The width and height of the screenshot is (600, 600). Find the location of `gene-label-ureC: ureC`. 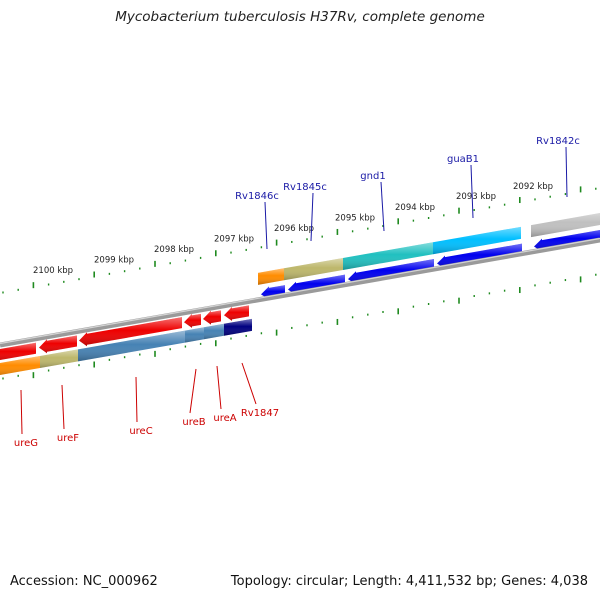

gene-label-ureC: ureC is located at coordinates (140, 431).